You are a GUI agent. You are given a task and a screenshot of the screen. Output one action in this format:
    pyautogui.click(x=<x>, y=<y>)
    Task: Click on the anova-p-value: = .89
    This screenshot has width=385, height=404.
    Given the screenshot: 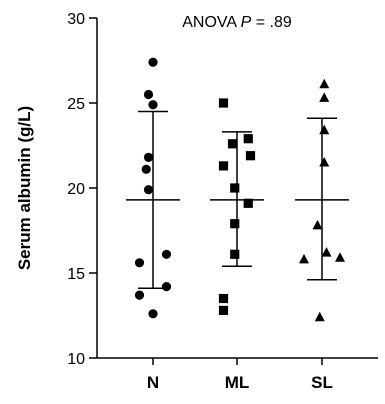 What is the action you would take?
    pyautogui.click(x=271, y=22)
    